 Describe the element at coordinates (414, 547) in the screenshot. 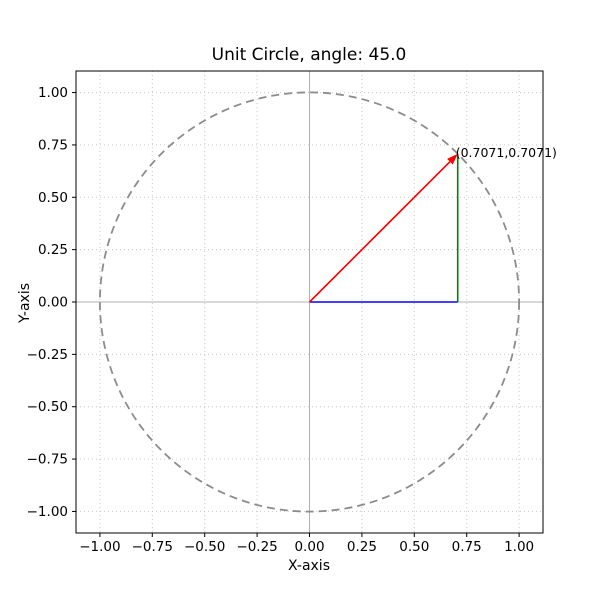

I see `x-tick-label: 0.50` at that location.